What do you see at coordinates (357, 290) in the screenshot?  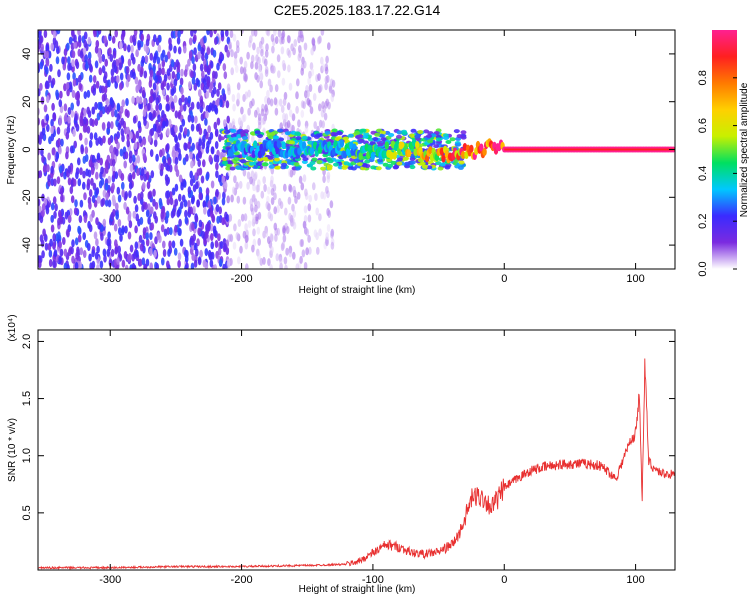 I see `spectrogram-xlabel: Height of straight line (km)` at bounding box center [357, 290].